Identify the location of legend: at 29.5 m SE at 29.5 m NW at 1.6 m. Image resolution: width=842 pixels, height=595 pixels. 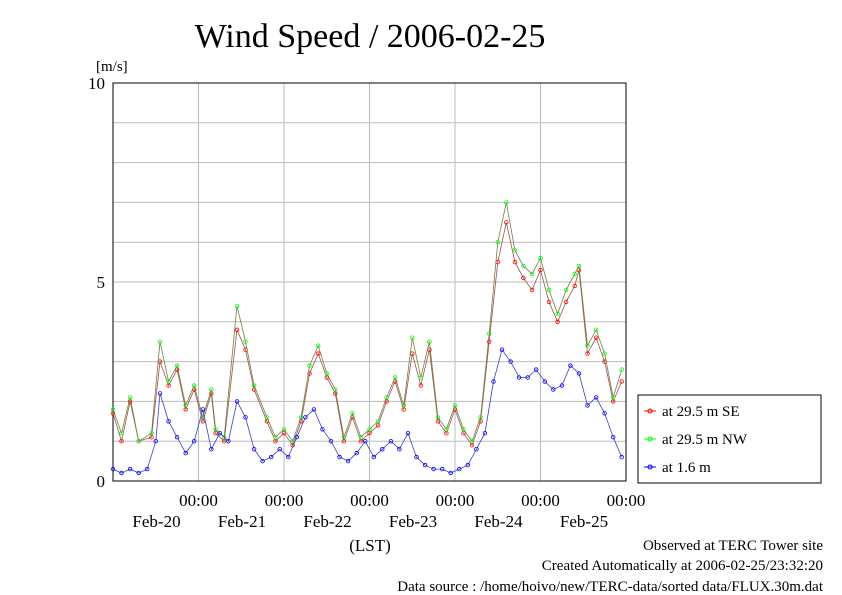
(729, 439).